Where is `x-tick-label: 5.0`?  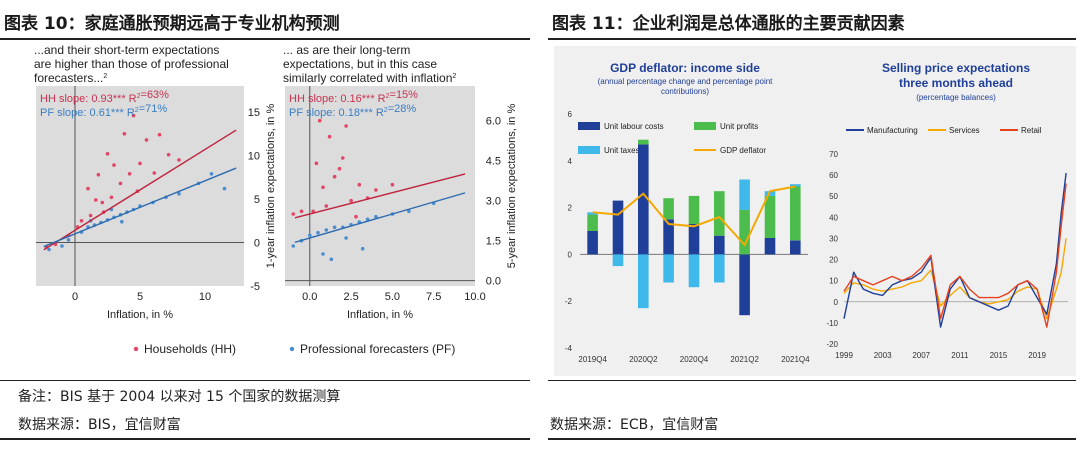
x-tick-label: 5.0 is located at coordinates (392, 297).